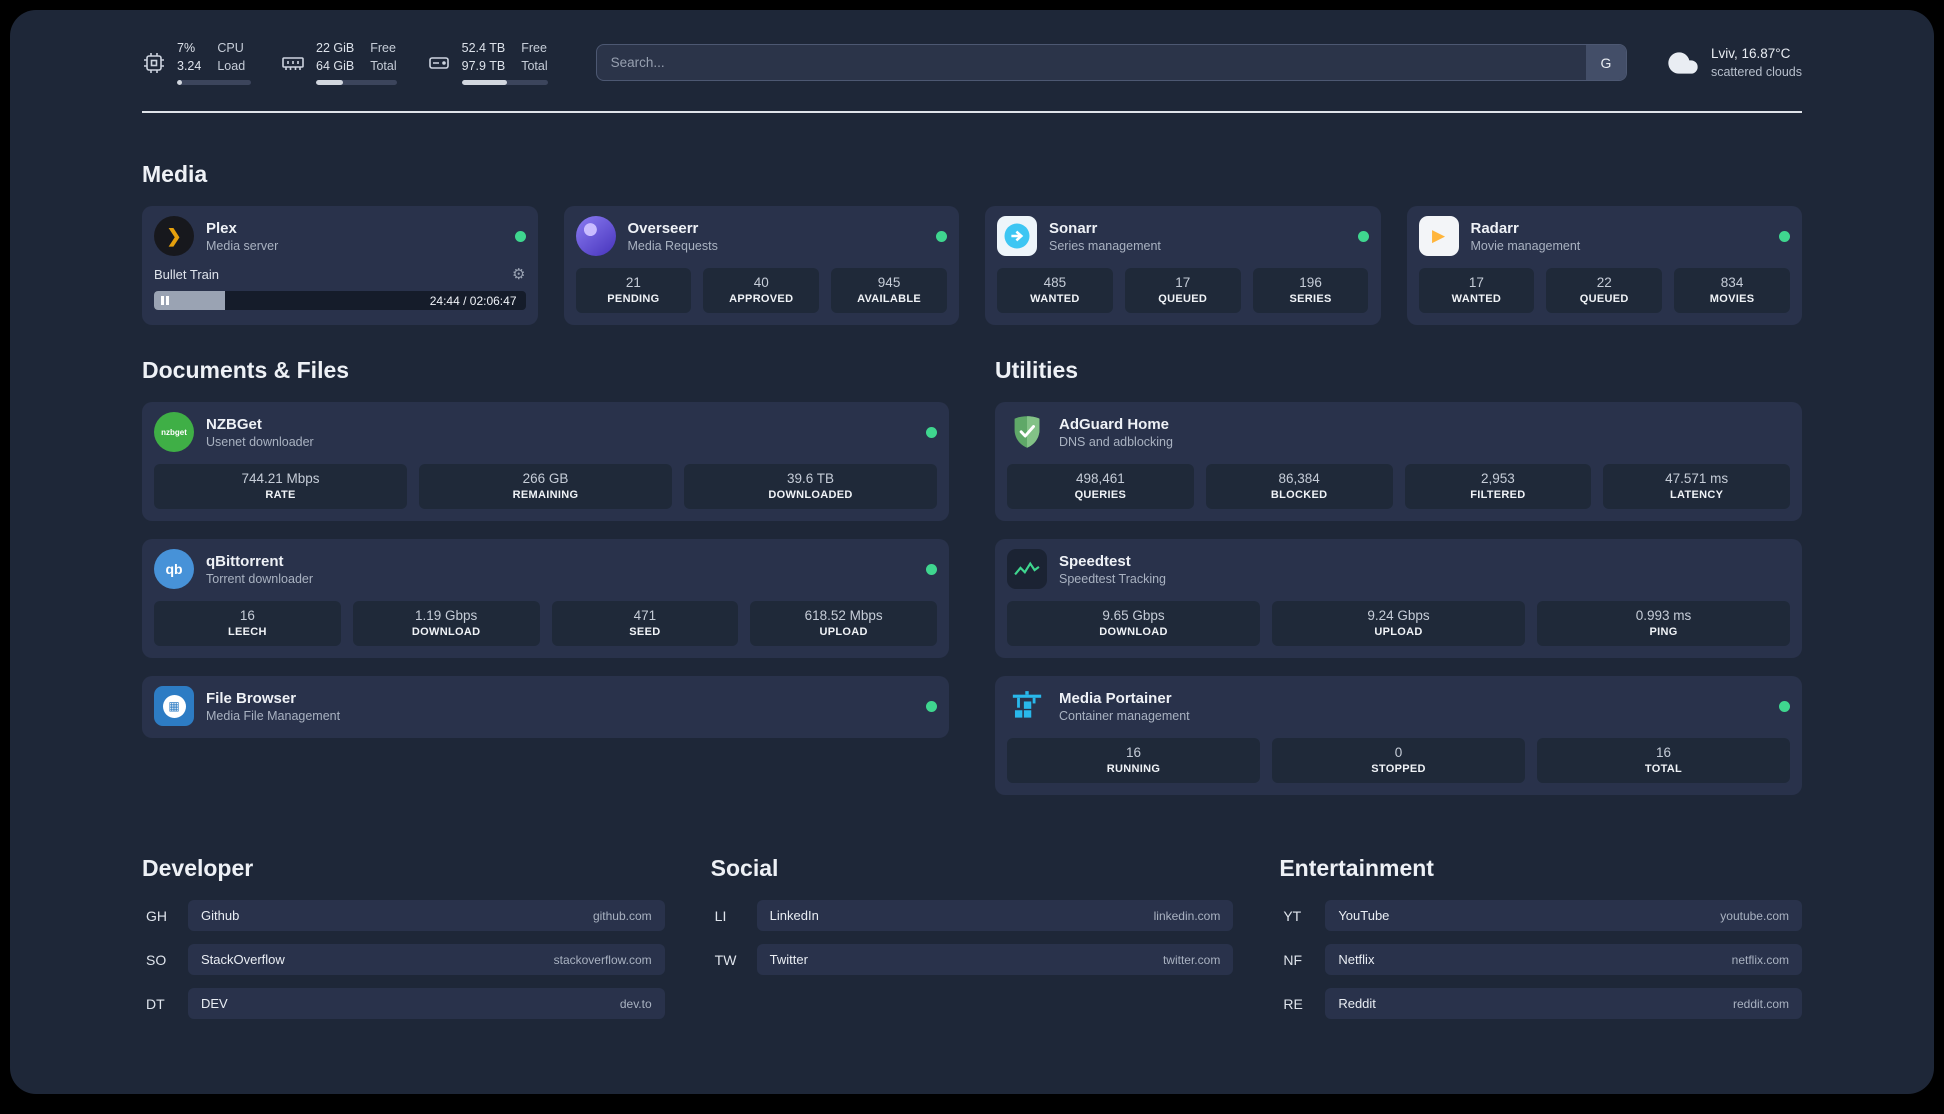 The height and width of the screenshot is (1114, 1944). Describe the element at coordinates (1114, 424) in the screenshot. I see `app-name: AdGuard Home` at that location.